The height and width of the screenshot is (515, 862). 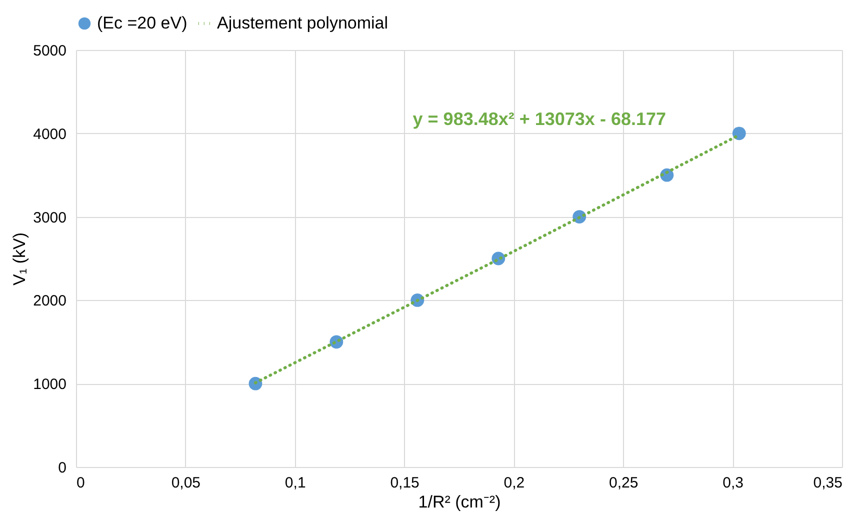 What do you see at coordinates (186, 483) in the screenshot?
I see `x-tick-label: 0,05` at bounding box center [186, 483].